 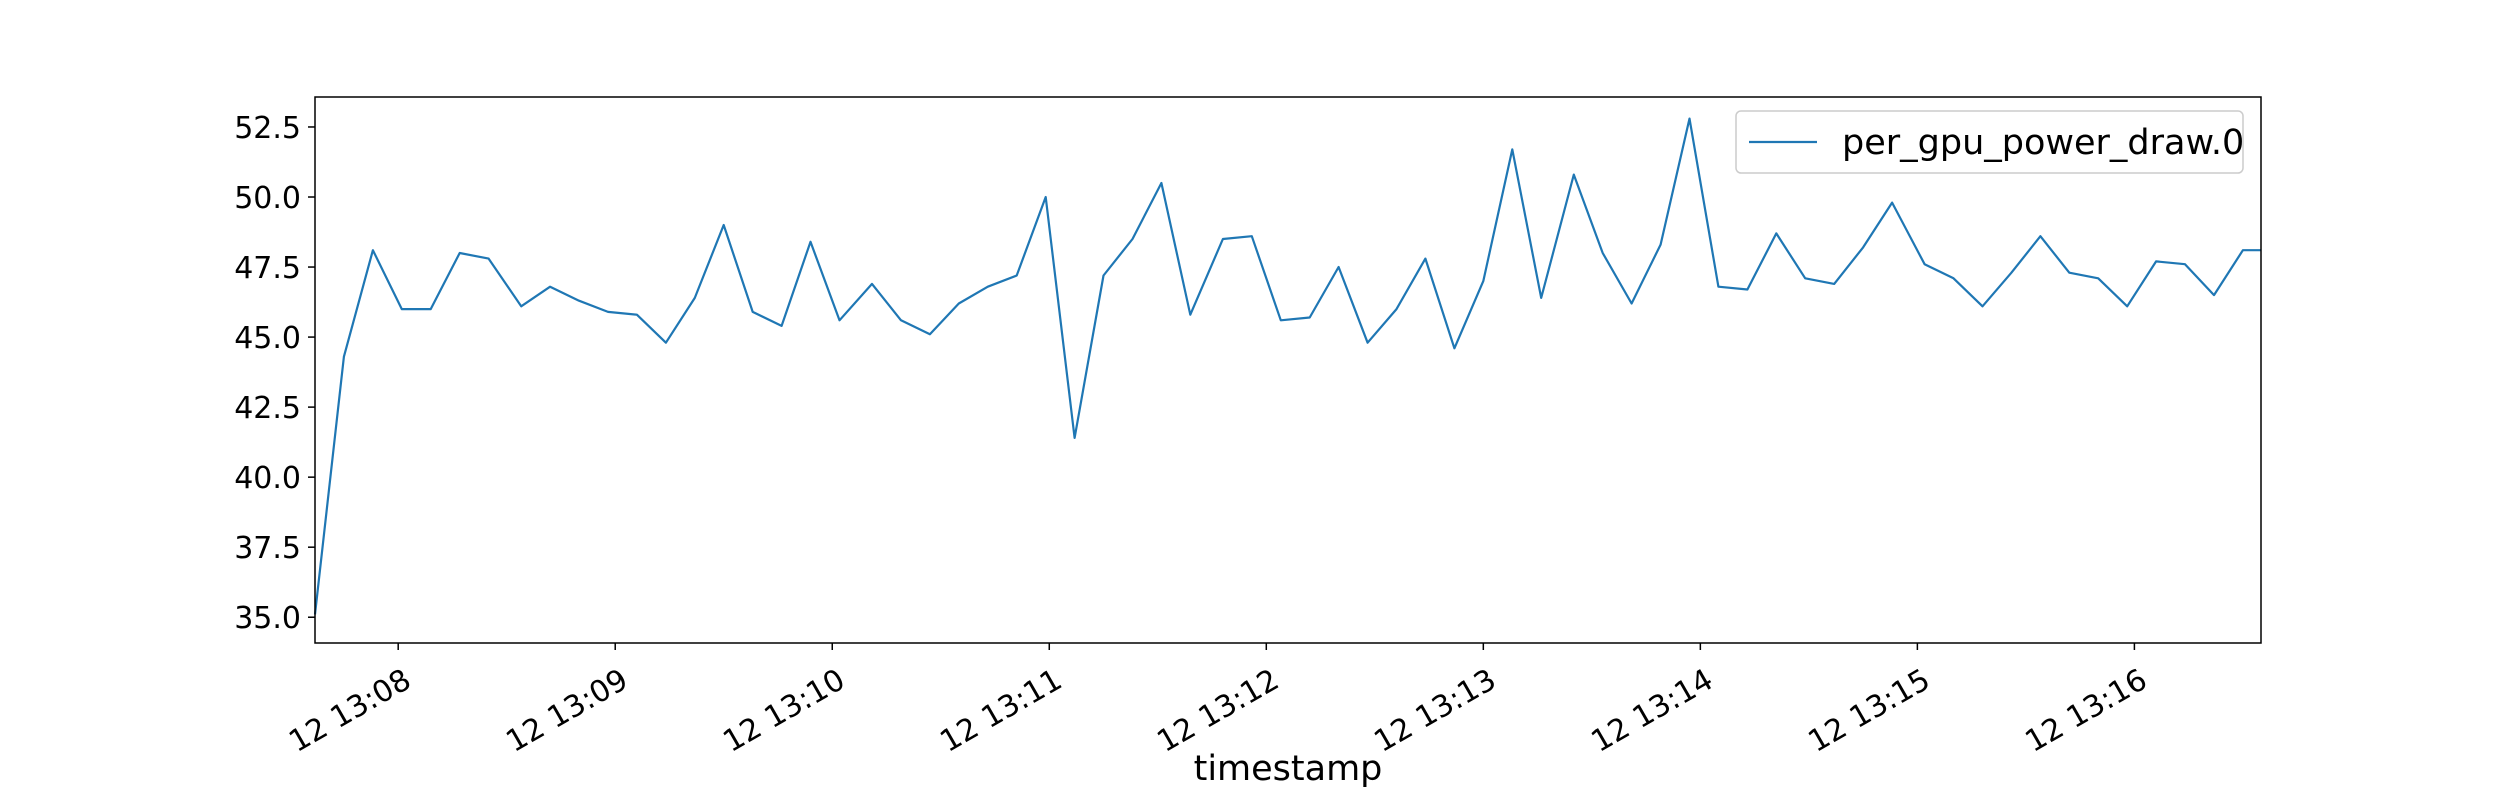 I want to click on legend-box, so click(x=1989, y=142).